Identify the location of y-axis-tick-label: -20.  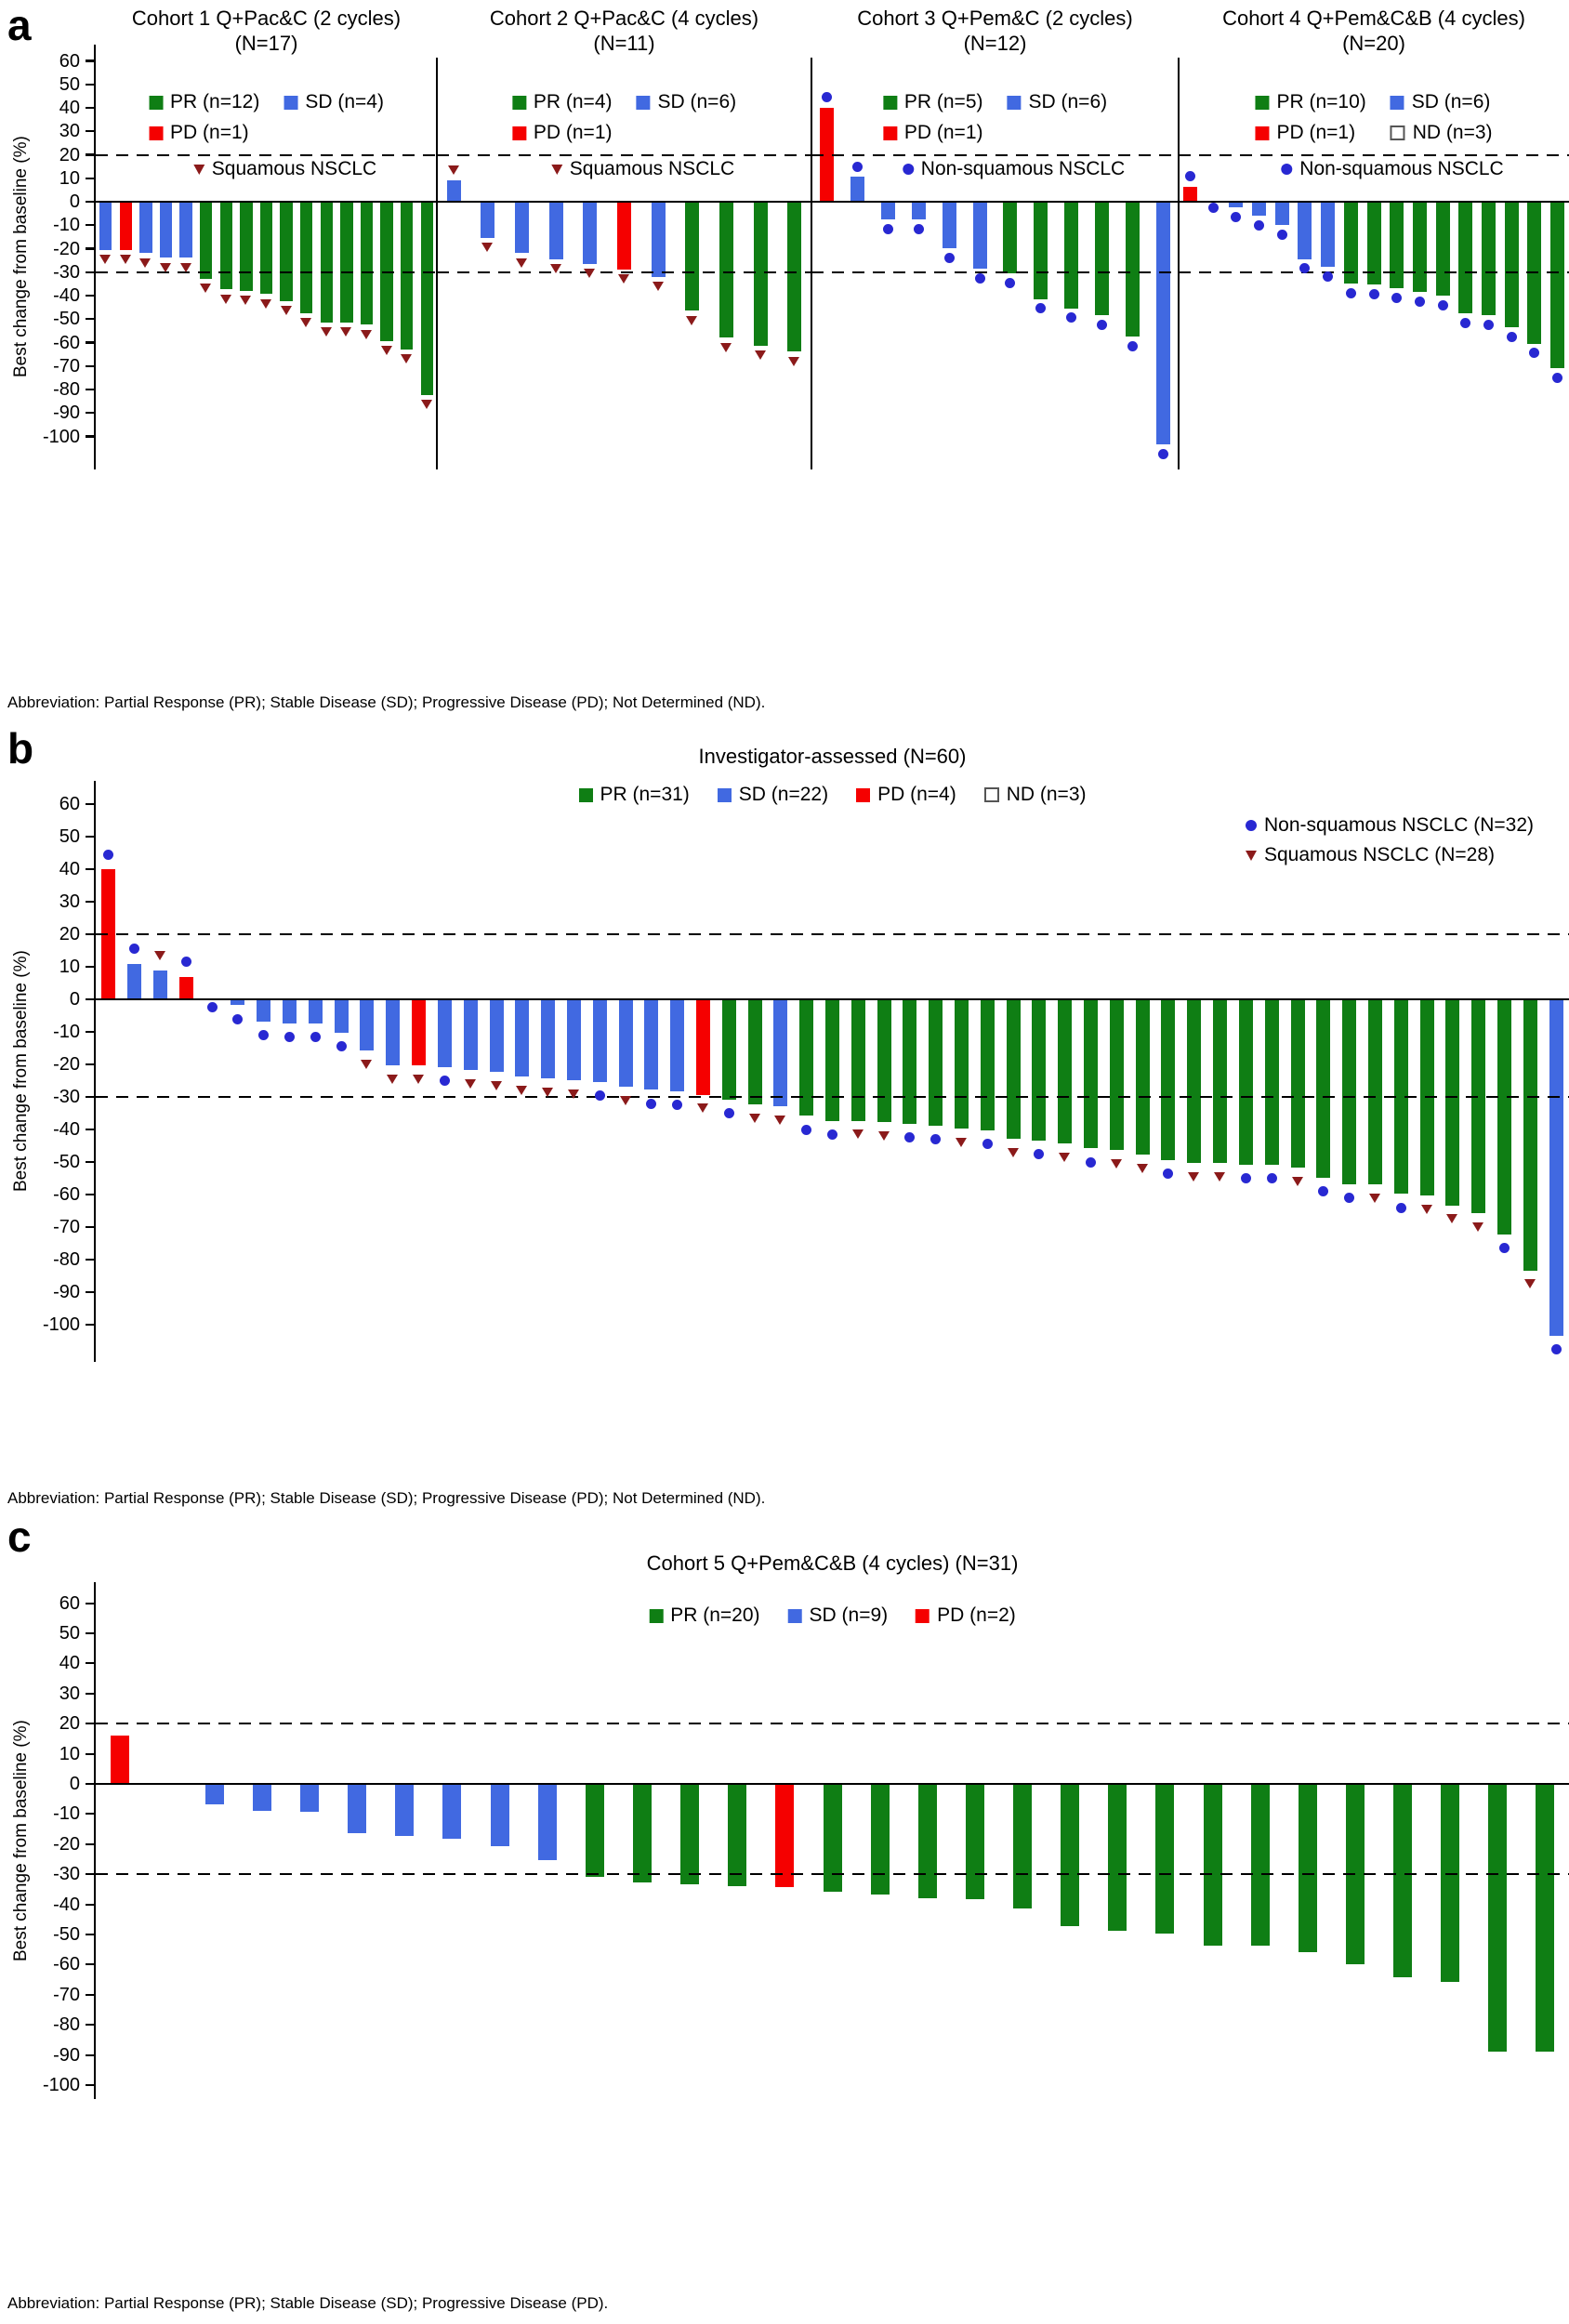
(66, 248).